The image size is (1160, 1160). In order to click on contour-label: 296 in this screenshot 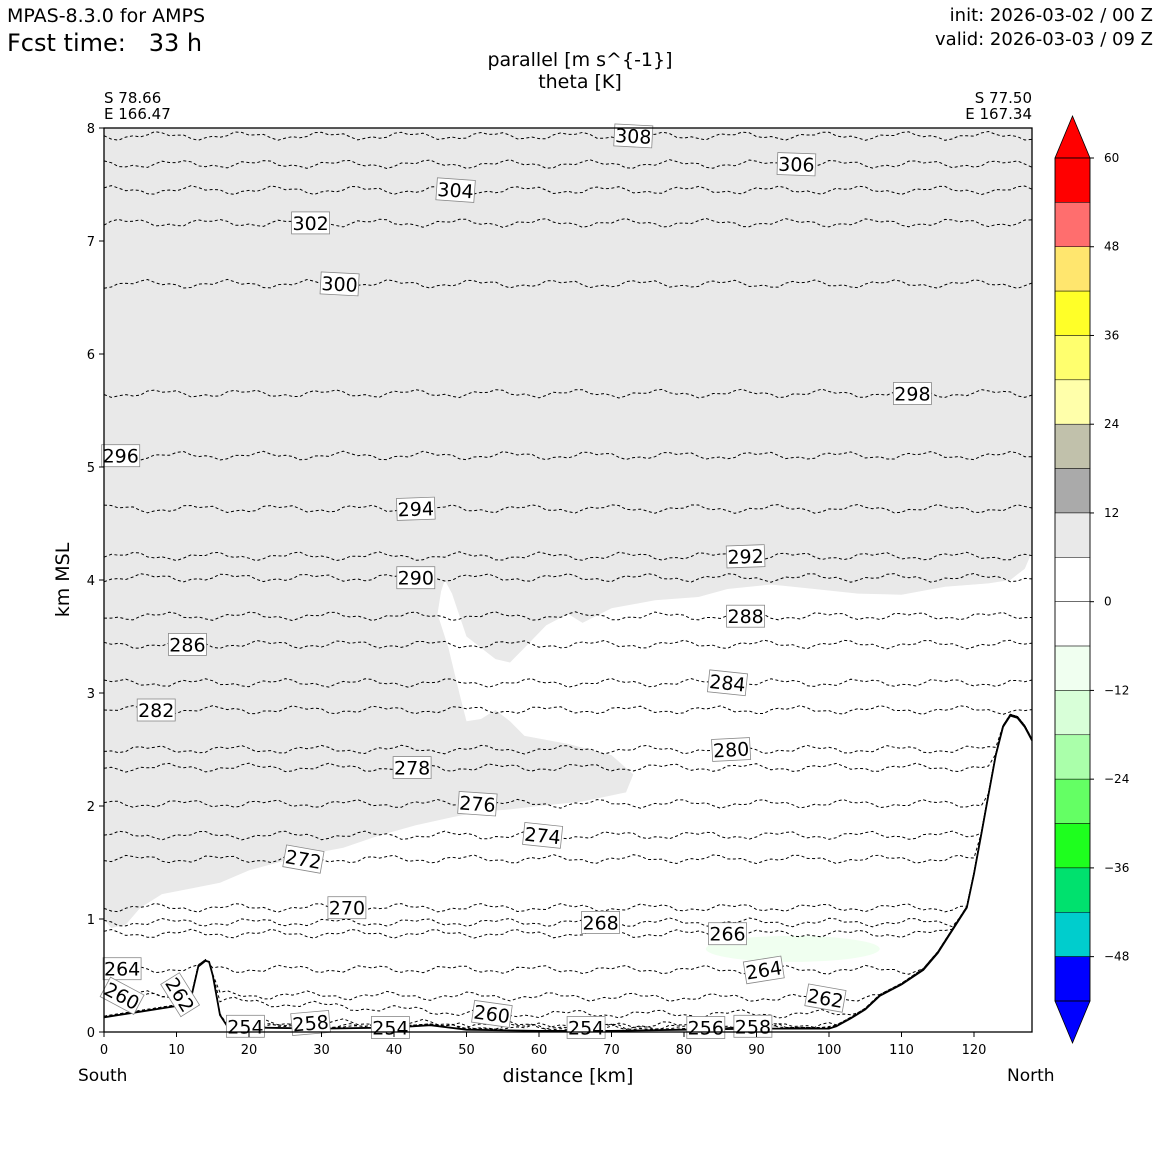, I will do `click(121, 456)`.